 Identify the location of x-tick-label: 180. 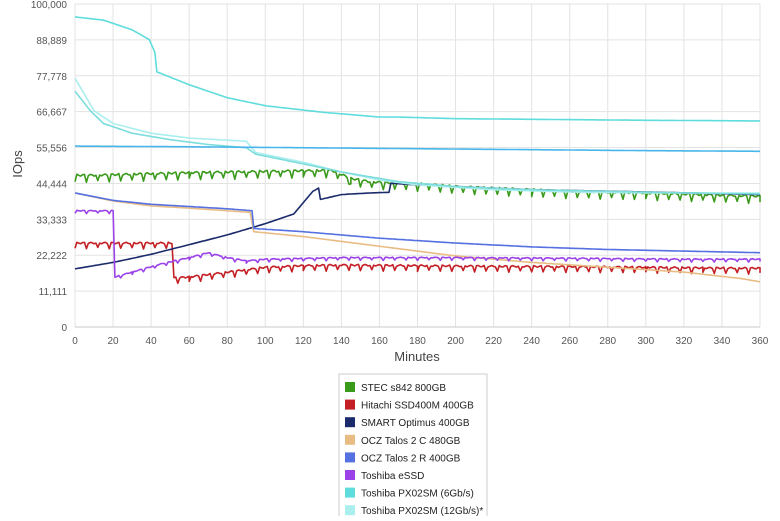
(417, 341).